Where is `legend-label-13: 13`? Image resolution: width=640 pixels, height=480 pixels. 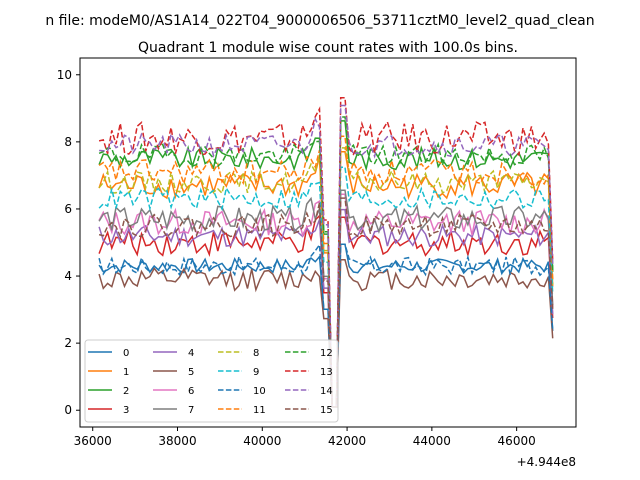
legend-label-13: 13 is located at coordinates (326, 372).